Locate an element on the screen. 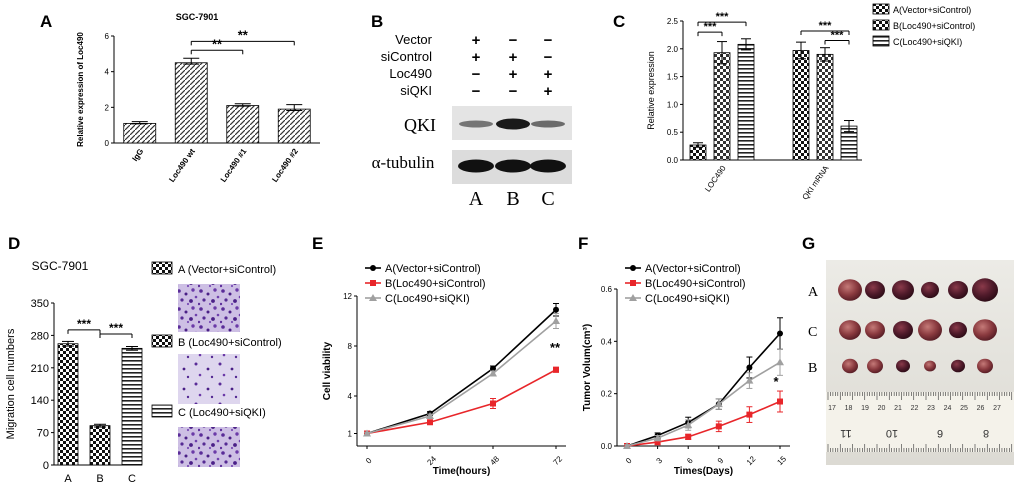 Image resolution: width=1020 pixels, height=496 pixels. panel-d-sig-1-label: *** is located at coordinates (84, 324).